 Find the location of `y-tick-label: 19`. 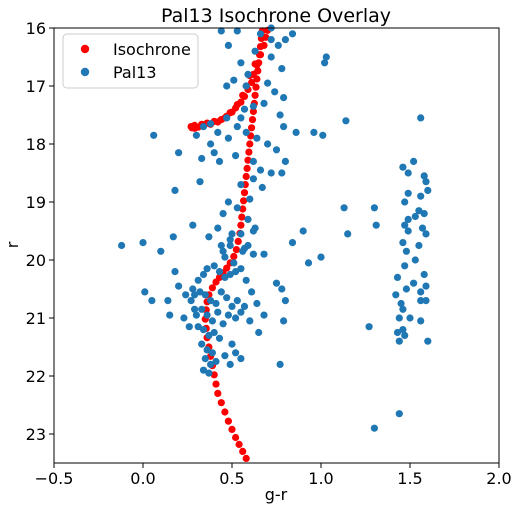

y-tick-label: 19 is located at coordinates (36, 202).